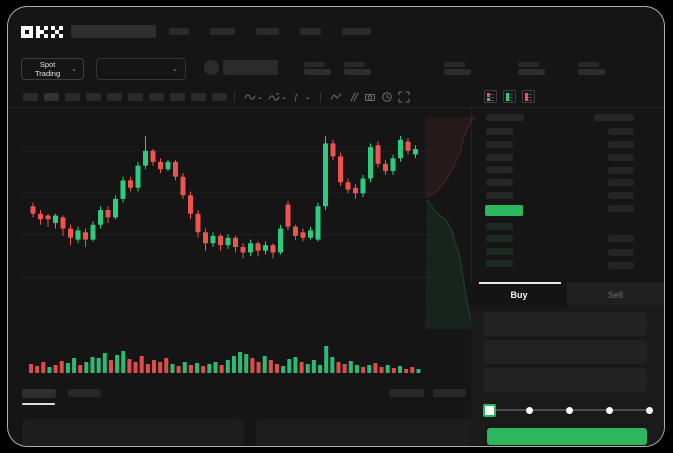 This screenshot has height=453, width=673. What do you see at coordinates (141, 69) in the screenshot?
I see `pair-dropdown: ⌄` at bounding box center [141, 69].